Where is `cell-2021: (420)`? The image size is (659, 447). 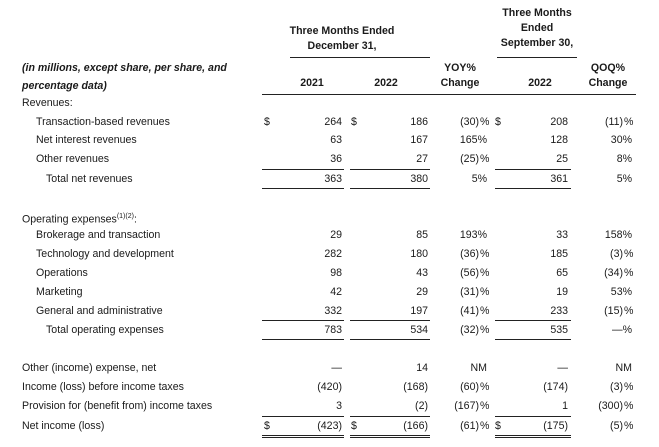
cell-2021: (420) is located at coordinates (329, 387).